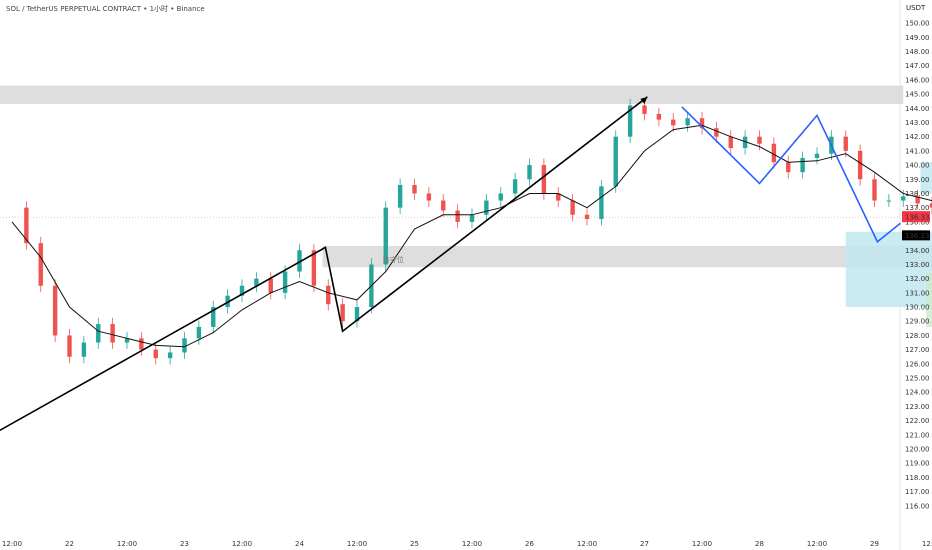 This screenshot has width=932, height=550. I want to click on blue-zigzag-line, so click(791, 174).